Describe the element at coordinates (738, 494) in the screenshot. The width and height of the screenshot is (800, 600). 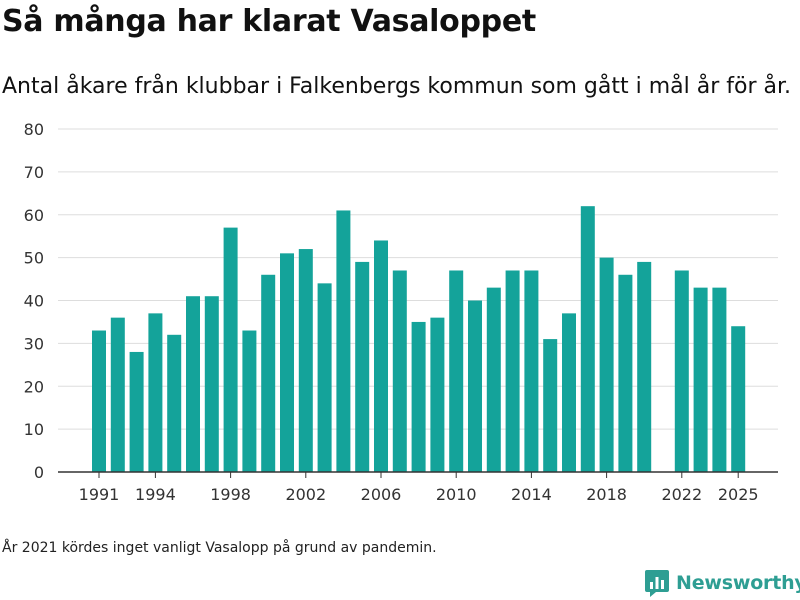
I see `x-tick-label: 2025` at that location.